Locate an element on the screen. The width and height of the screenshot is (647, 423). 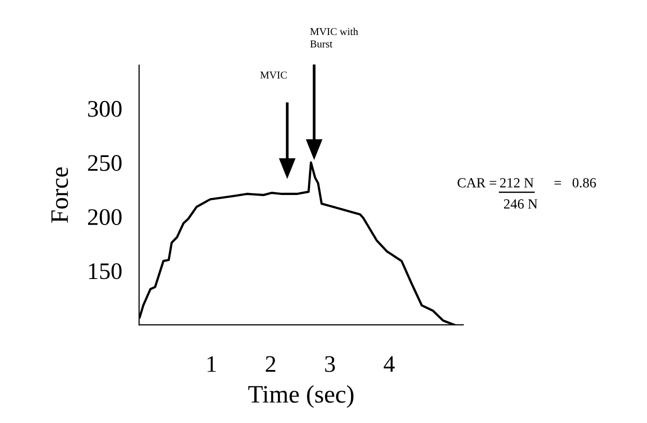
y-tick-label: 150 is located at coordinates (105, 271).